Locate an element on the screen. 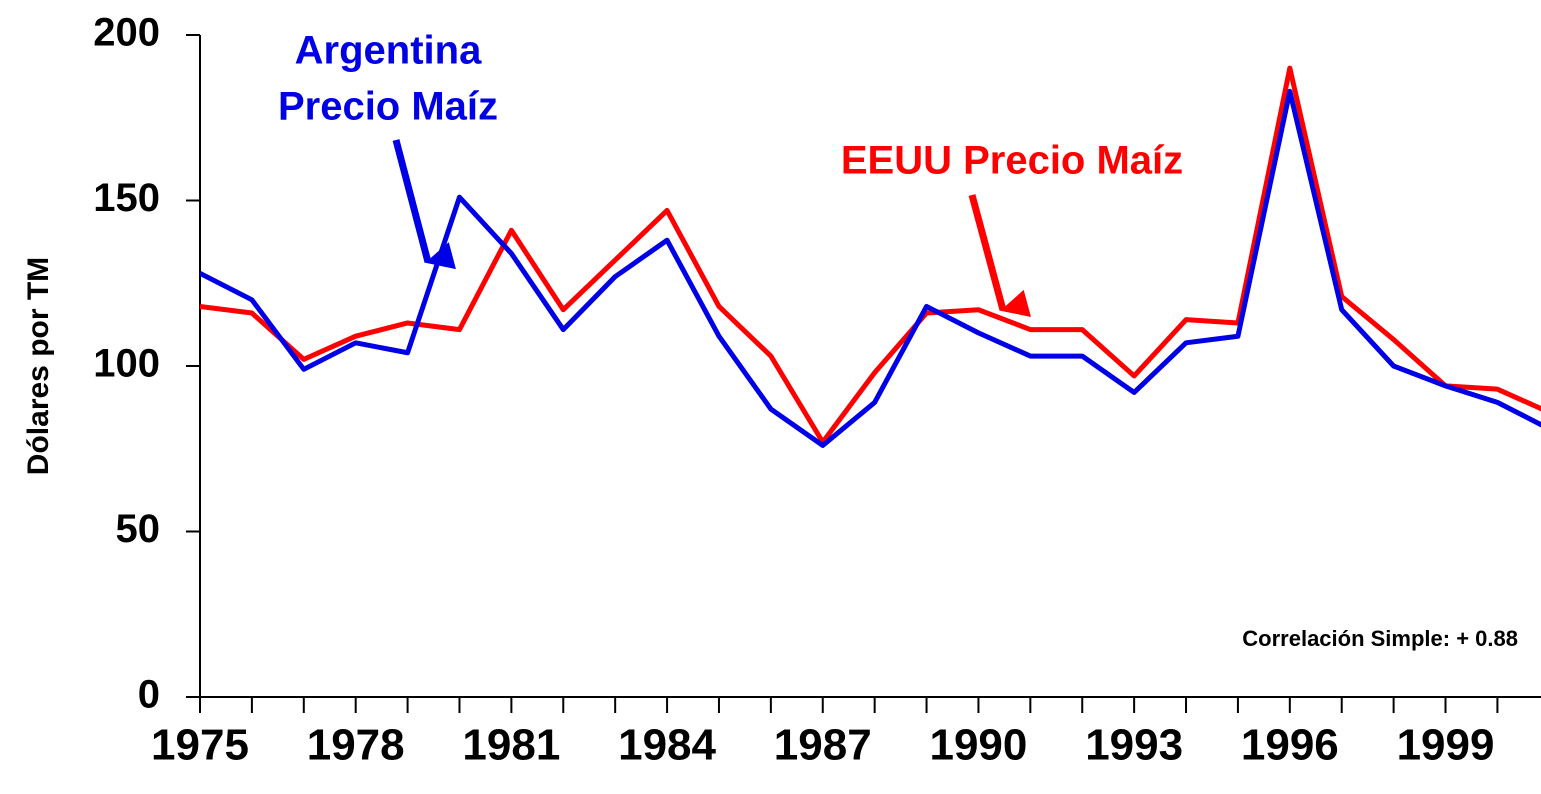  x-tick-label: 1978 is located at coordinates (356, 745).